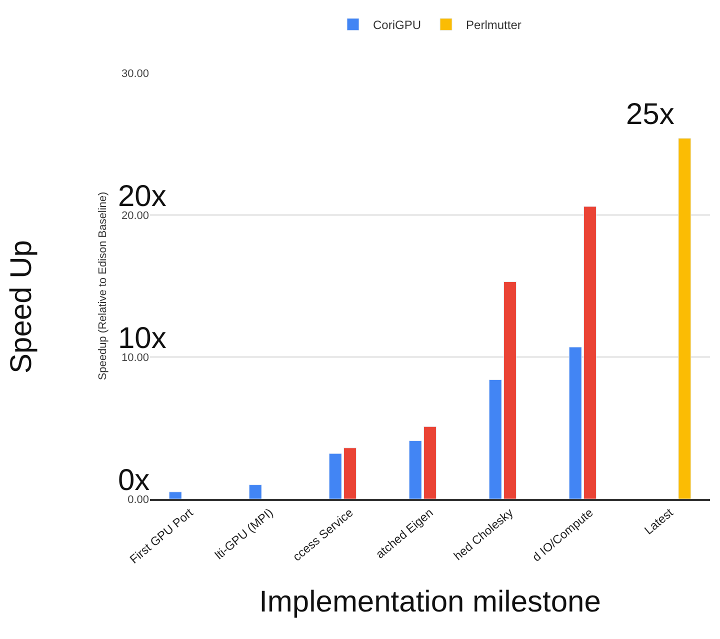 Image resolution: width=720 pixels, height=639 pixels. Describe the element at coordinates (135, 74) in the screenshot. I see `y-tick-label: 30.00` at that location.